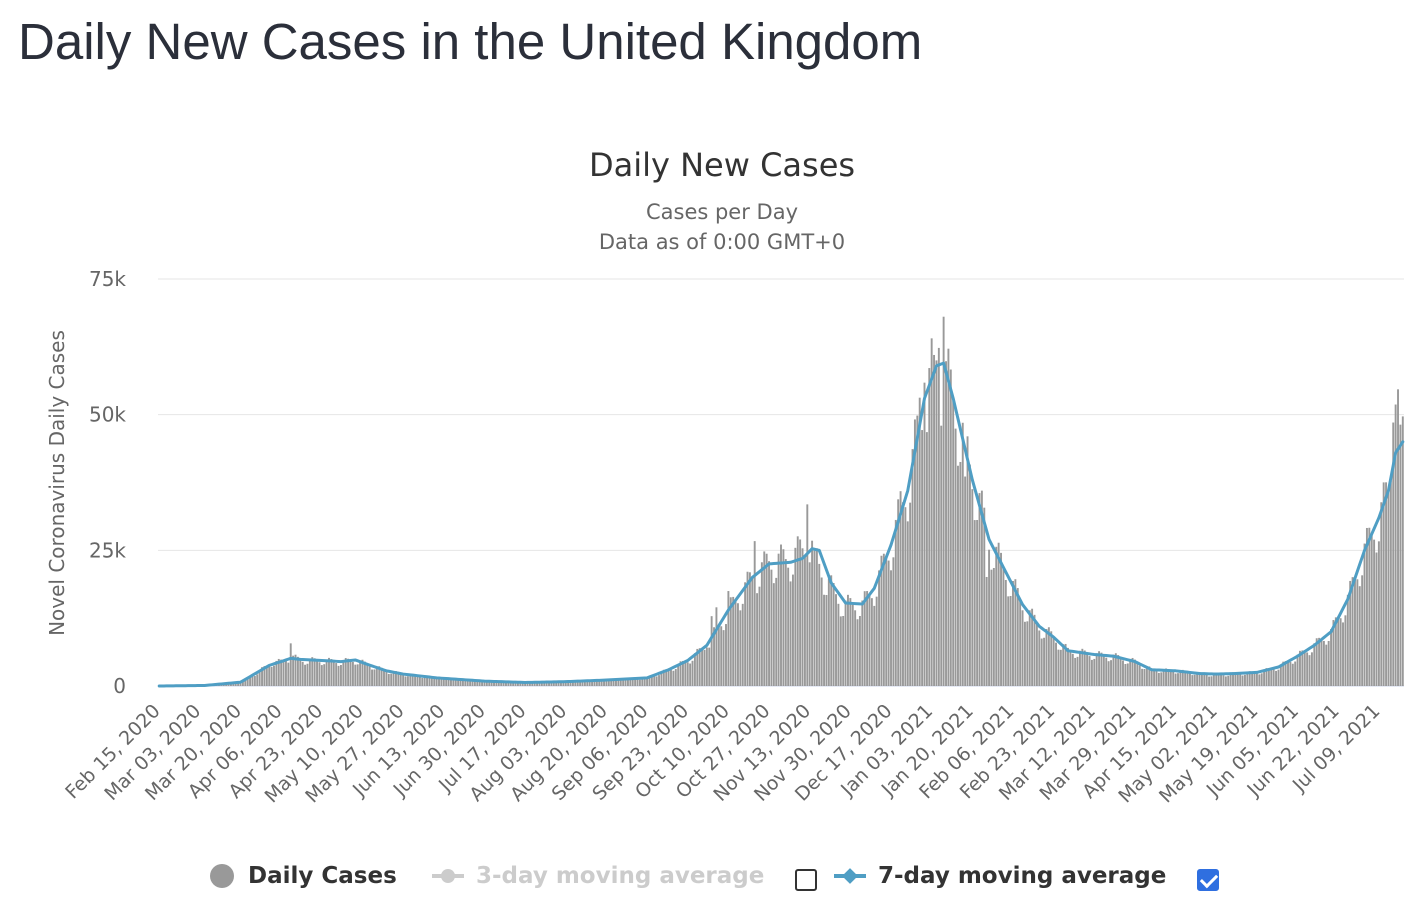  What do you see at coordinates (598, 876) in the screenshot?
I see `legend-ma3: 3-day moving average` at bounding box center [598, 876].